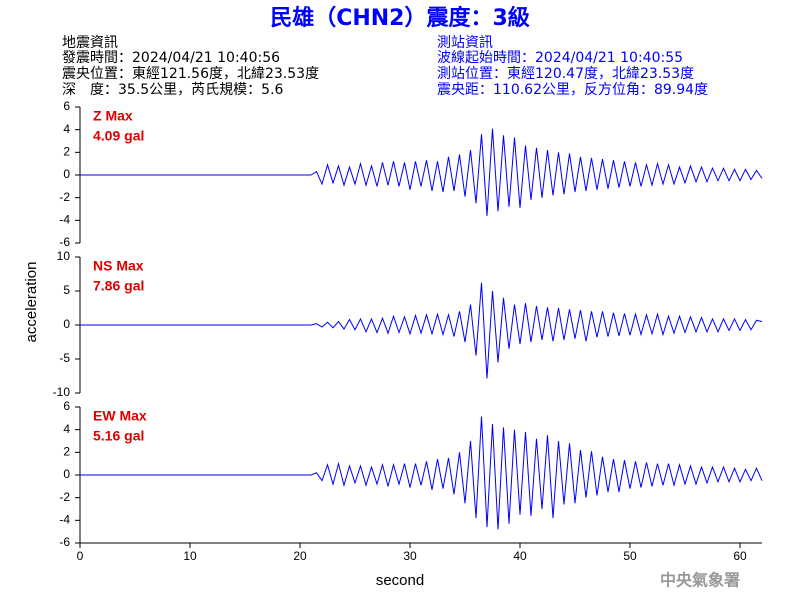  Describe the element at coordinates (190, 556) in the screenshot. I see `x-tick-label: 10` at that location.